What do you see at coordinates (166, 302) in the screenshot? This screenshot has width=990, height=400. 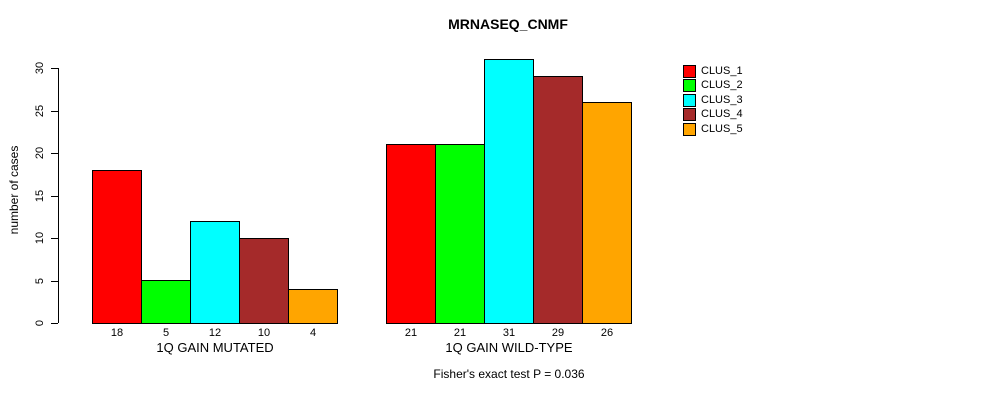 I see `bar-clus_2-group1` at bounding box center [166, 302].